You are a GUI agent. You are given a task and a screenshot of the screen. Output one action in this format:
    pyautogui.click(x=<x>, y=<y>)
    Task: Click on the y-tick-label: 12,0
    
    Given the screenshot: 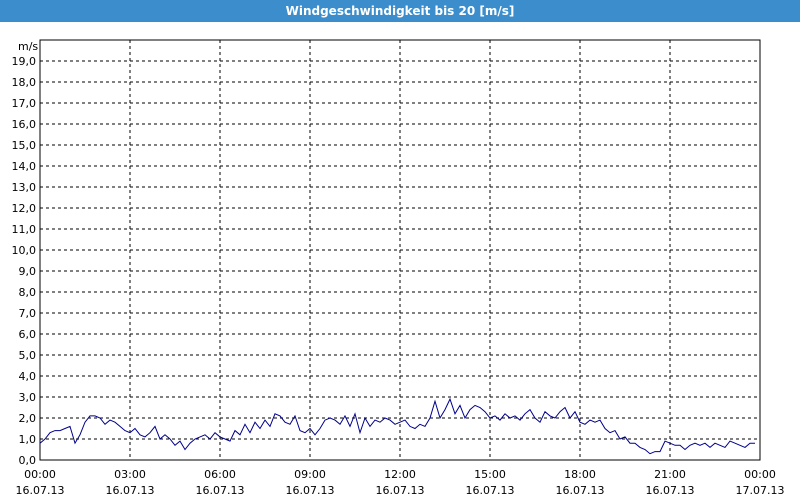 What is the action you would take?
    pyautogui.click(x=24, y=208)
    